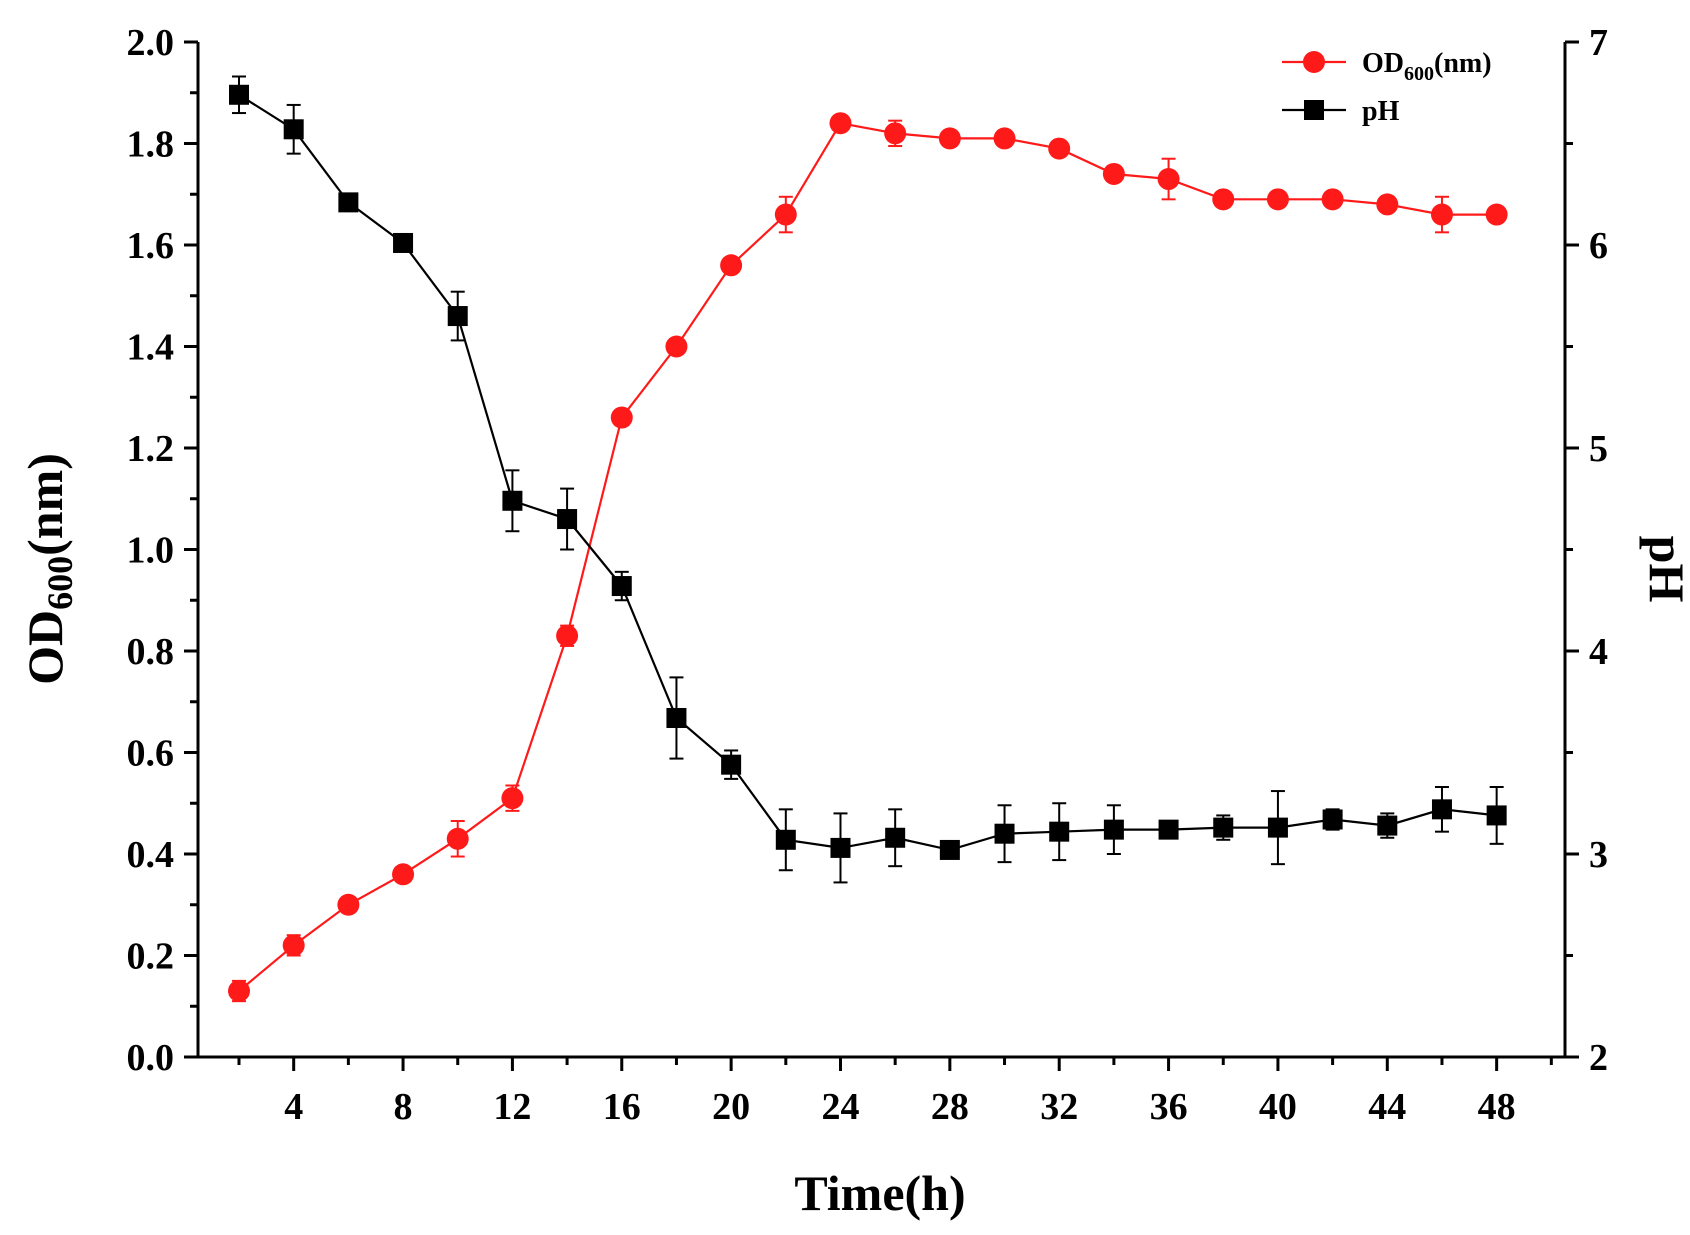 The height and width of the screenshot is (1235, 1690). Describe the element at coordinates (512, 1107) in the screenshot. I see `x-tick-label: 12` at that location.